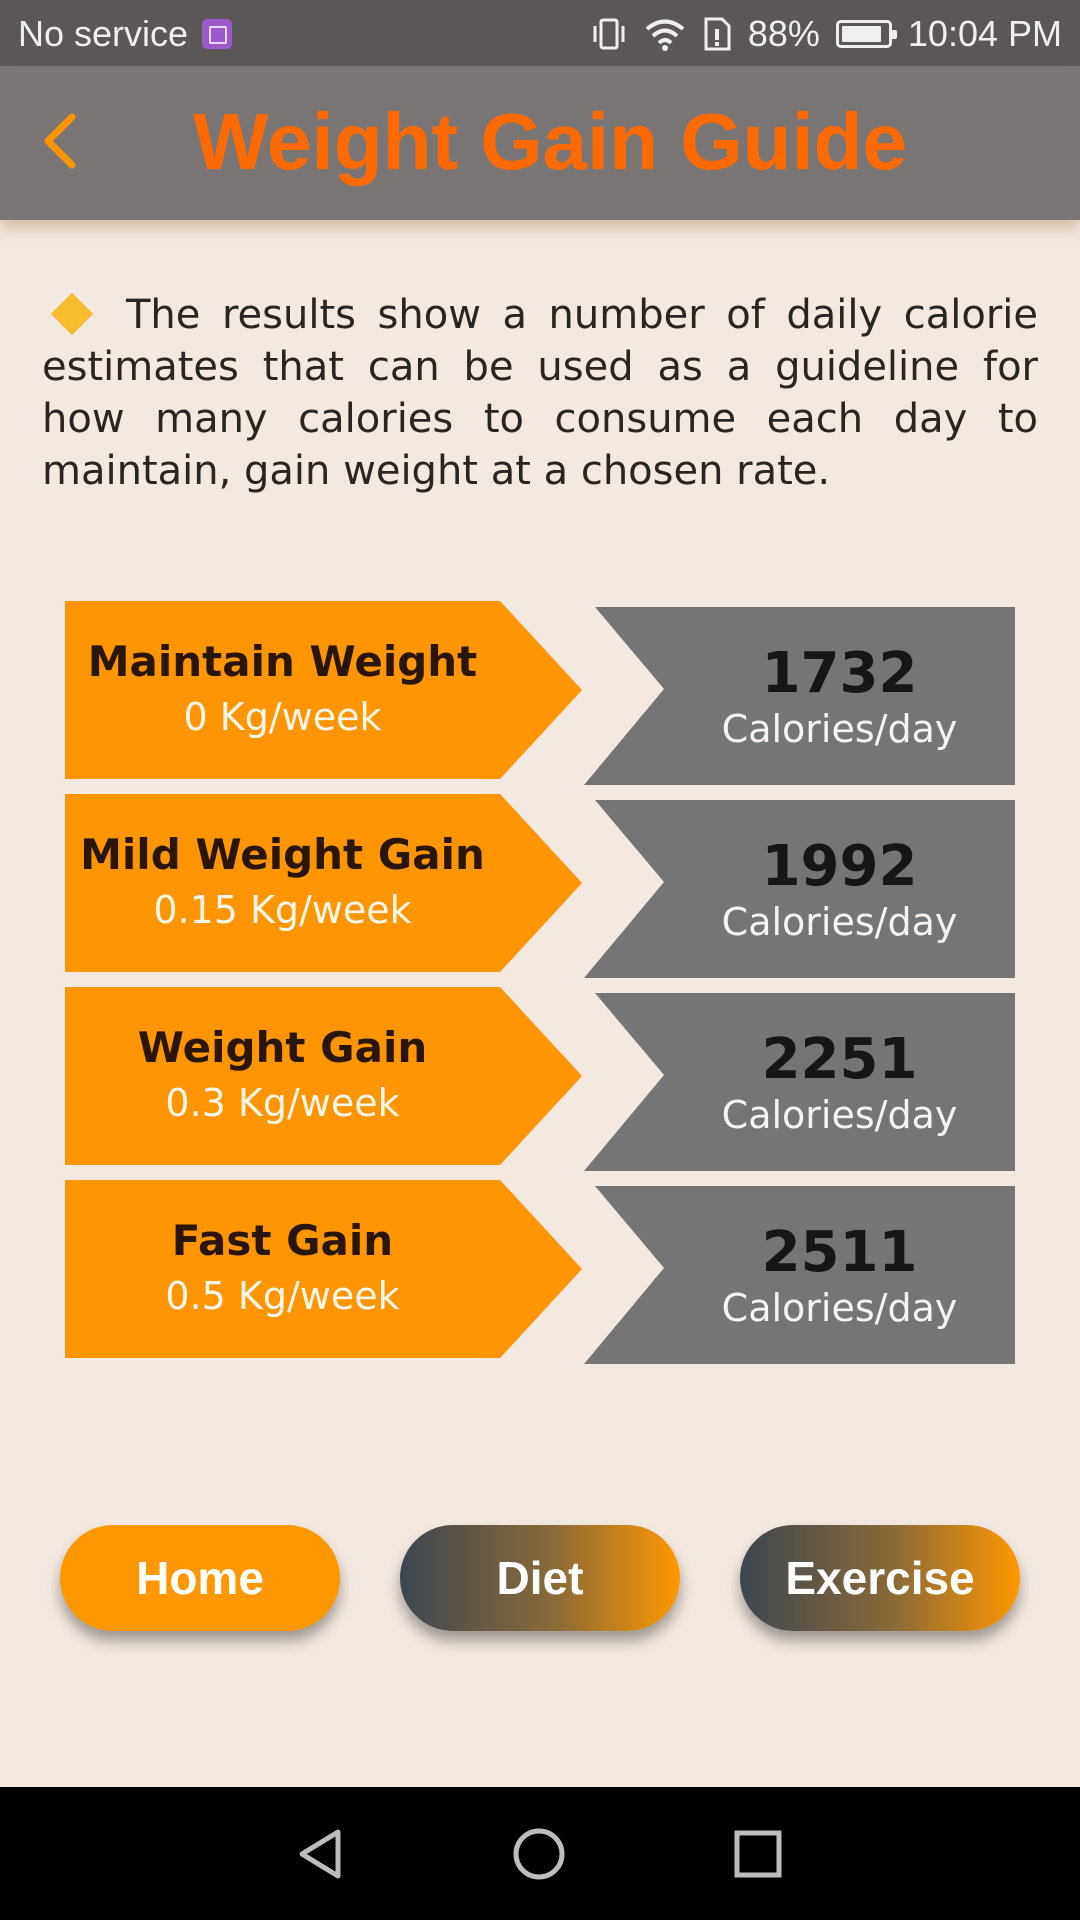 This screenshot has height=1920, width=1080. Describe the element at coordinates (665, 34) in the screenshot. I see `wifi-icon` at that location.